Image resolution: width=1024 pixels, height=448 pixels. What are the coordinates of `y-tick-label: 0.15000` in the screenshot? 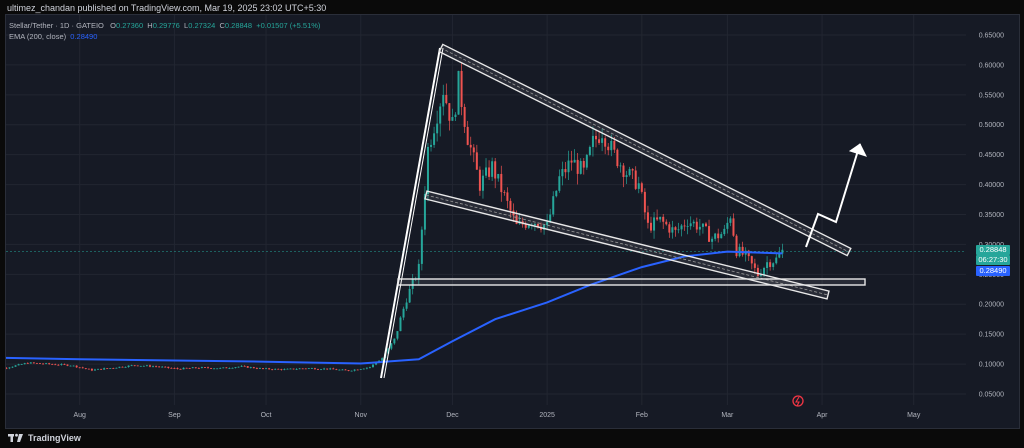 It's located at (991, 335).